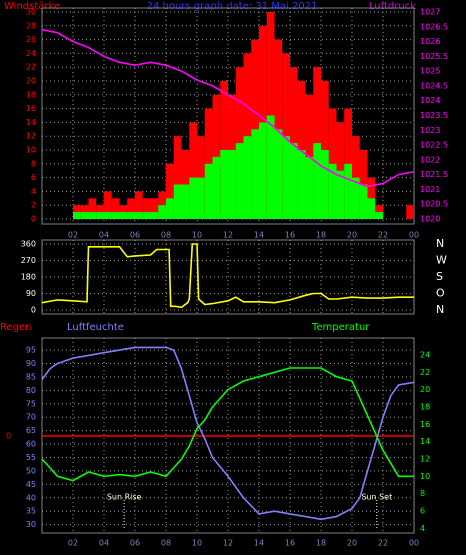  I want to click on y-tick-label: 360, so click(28, 244).